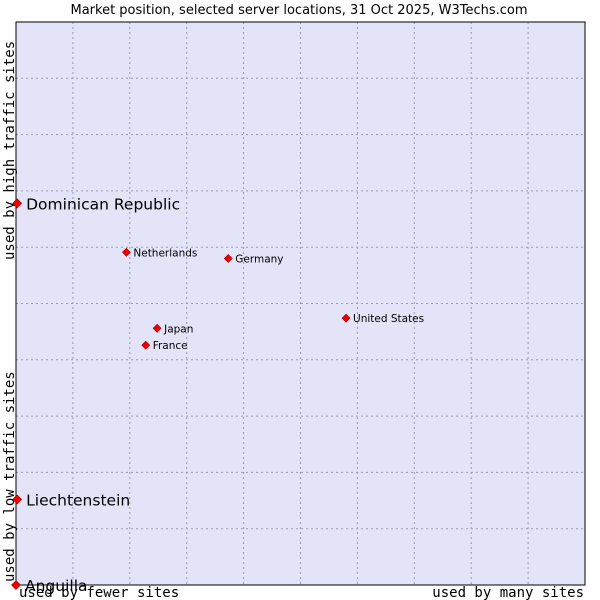 Image resolution: width=600 pixels, height=600 pixels. I want to click on data-point-united-states: United States, so click(382, 319).